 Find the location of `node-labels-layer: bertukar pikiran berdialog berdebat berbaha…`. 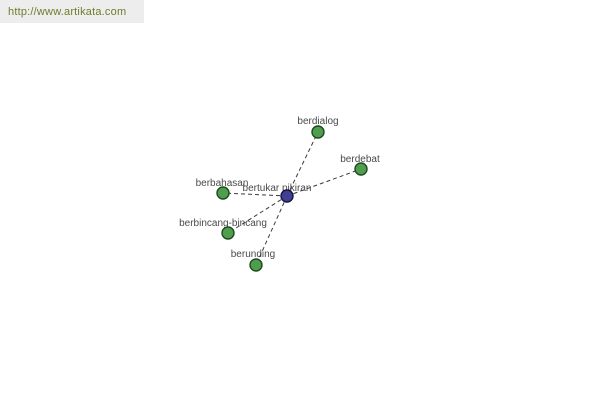

node-labels-layer: bertukar pikiran berdialog berdebat berbaha… is located at coordinates (279, 188).